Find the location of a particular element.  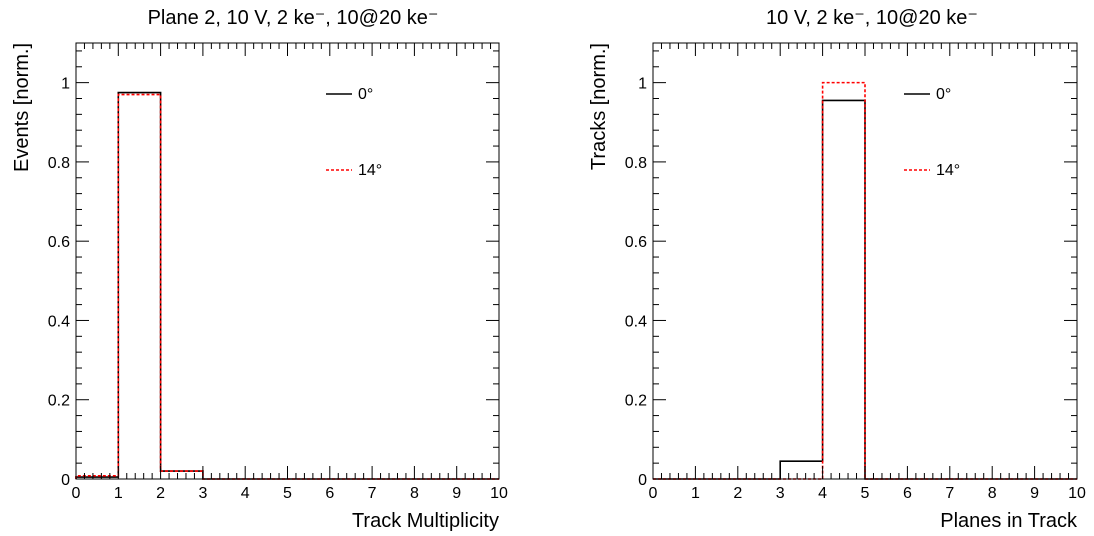

y-axis-label: Events [norm.] is located at coordinates (22, 107).